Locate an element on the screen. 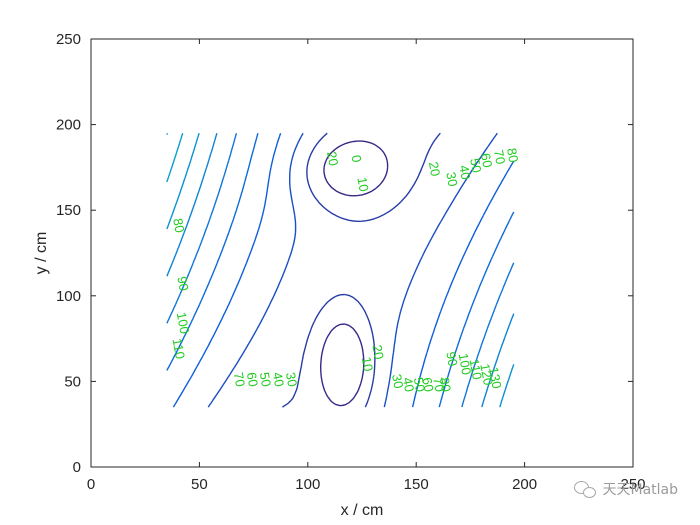  x-tick-label: 250 is located at coordinates (632, 484).